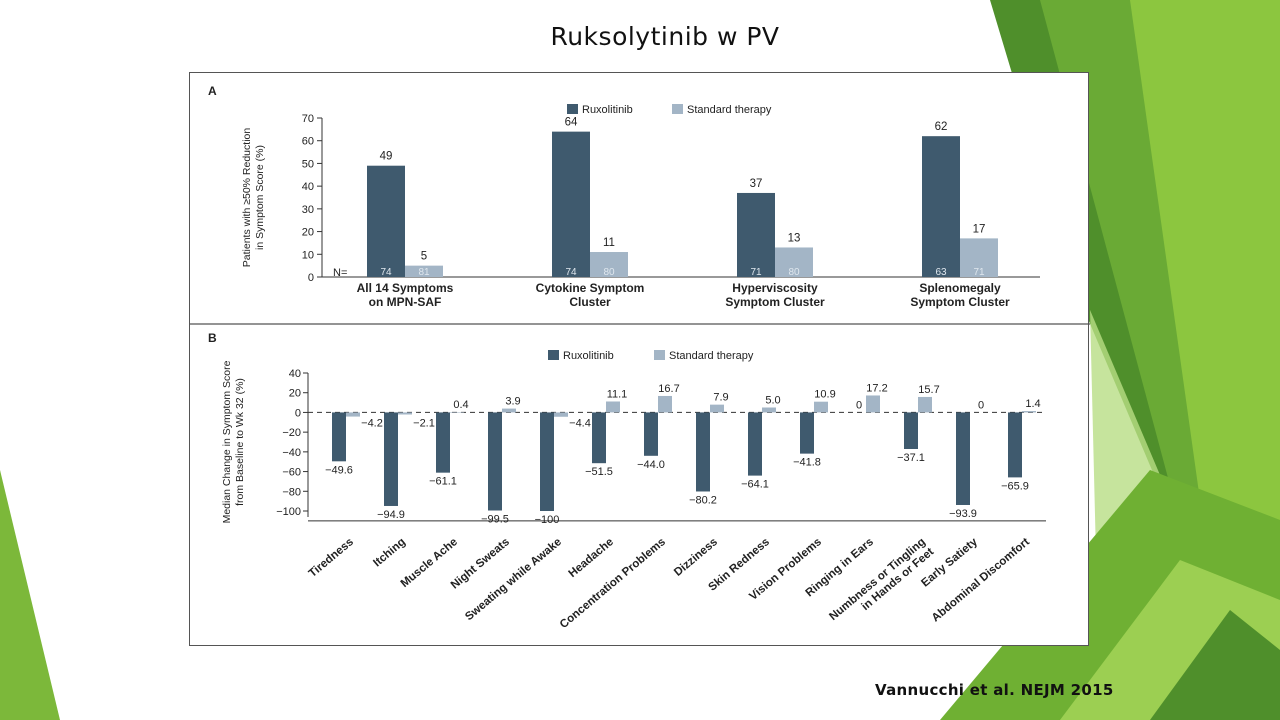  Describe the element at coordinates (331, 558) in the screenshot. I see `panel-b-category-label: Tiredness` at that location.